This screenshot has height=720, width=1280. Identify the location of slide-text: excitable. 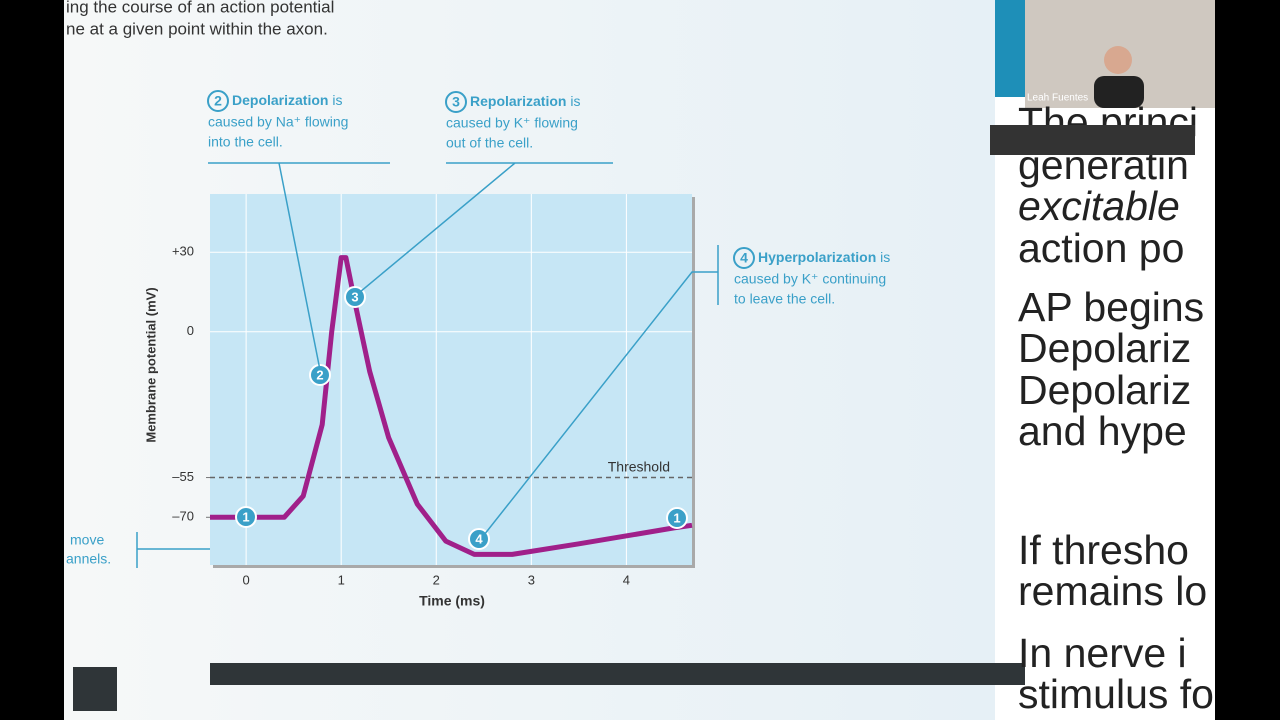
(1099, 206).